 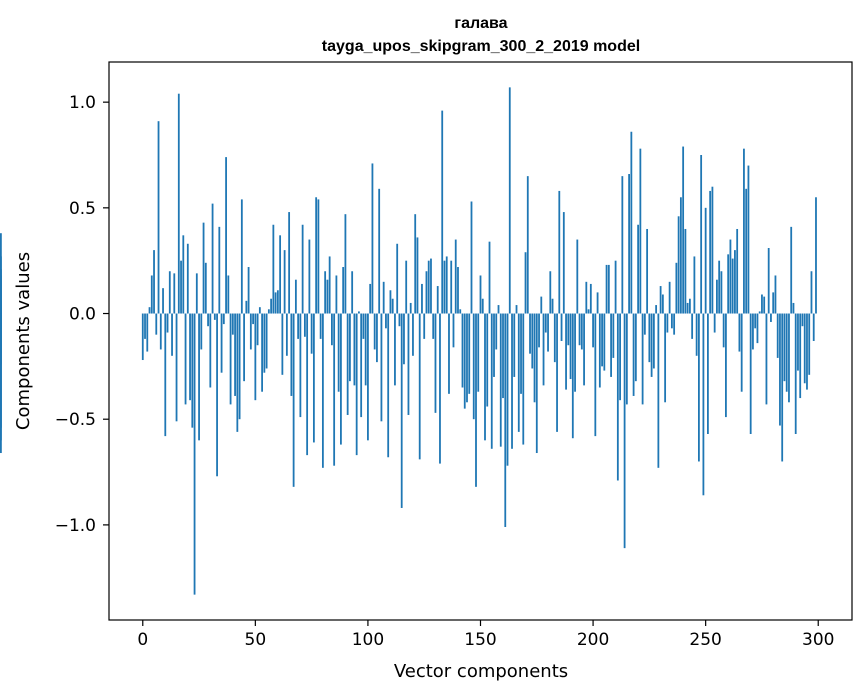 I want to click on bar-undefined, so click(x=1, y=339).